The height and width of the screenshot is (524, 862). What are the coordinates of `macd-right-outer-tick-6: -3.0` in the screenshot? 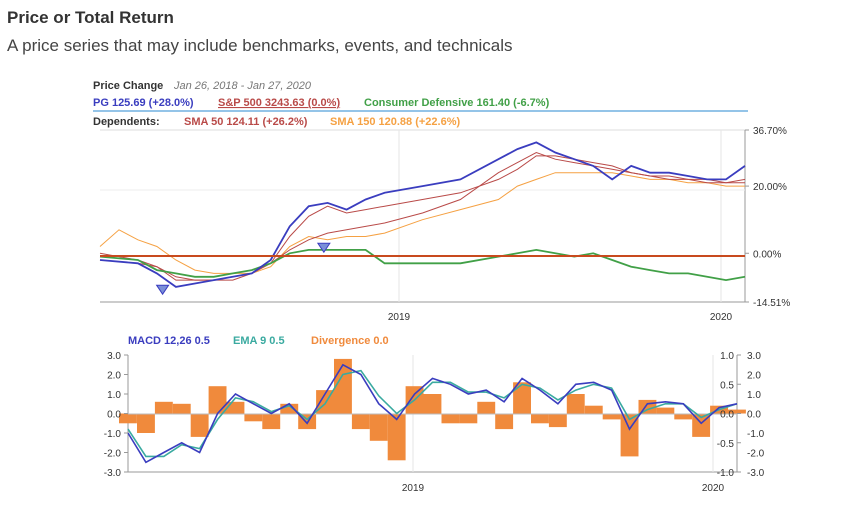 It's located at (756, 473).